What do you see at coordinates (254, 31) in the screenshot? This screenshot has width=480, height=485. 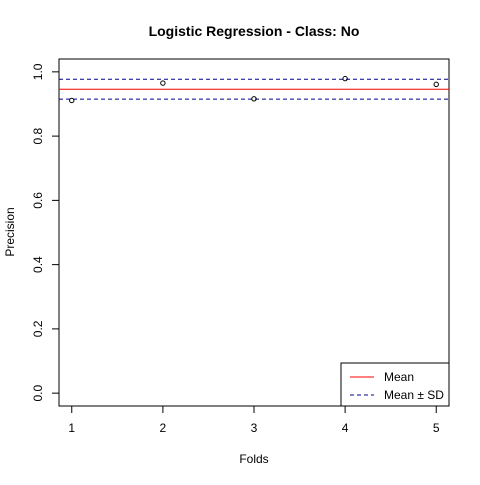 I see `chart-title: Logistic Regression - Class: No` at bounding box center [254, 31].